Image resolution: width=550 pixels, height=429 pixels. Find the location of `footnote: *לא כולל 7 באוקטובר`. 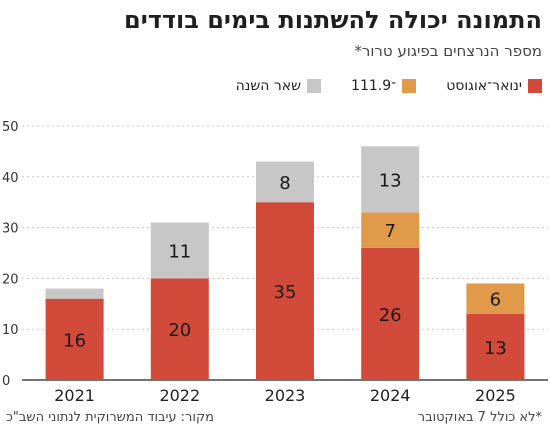

footnote: *לא כולל 7 באוקטובר is located at coordinates (479, 417).